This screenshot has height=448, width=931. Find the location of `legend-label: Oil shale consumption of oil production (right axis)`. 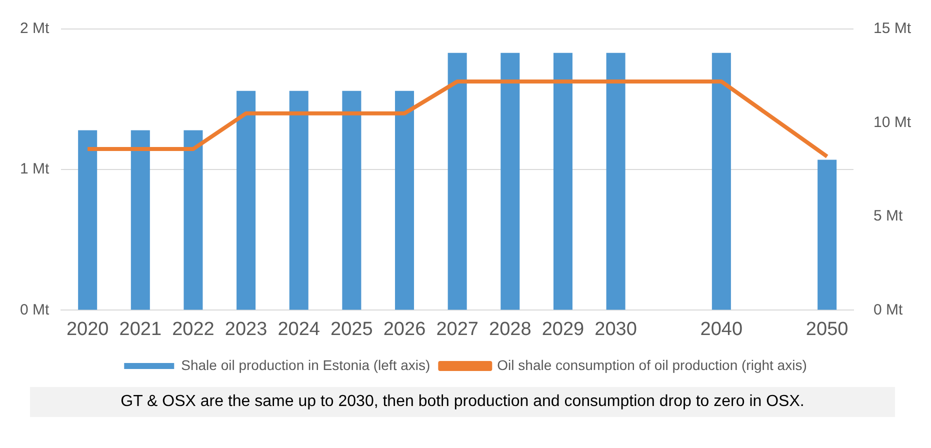

legend-label: Oil shale consumption of oil production (right axis) is located at coordinates (652, 364).